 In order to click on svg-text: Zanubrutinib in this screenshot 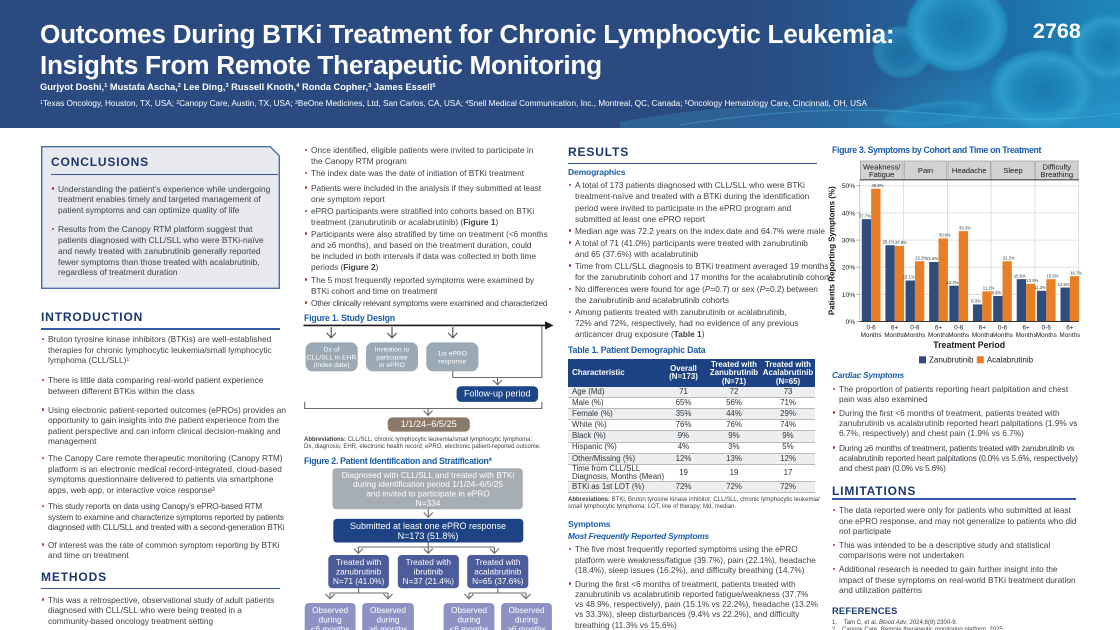, I will do `click(951, 359)`.